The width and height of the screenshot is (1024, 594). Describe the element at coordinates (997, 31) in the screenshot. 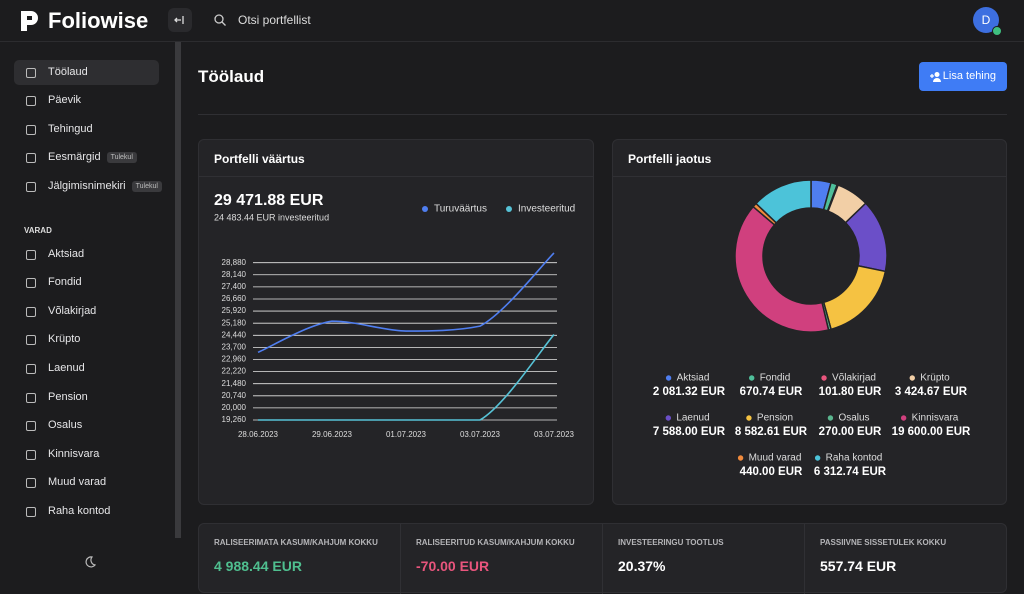

I see `status-dot` at that location.